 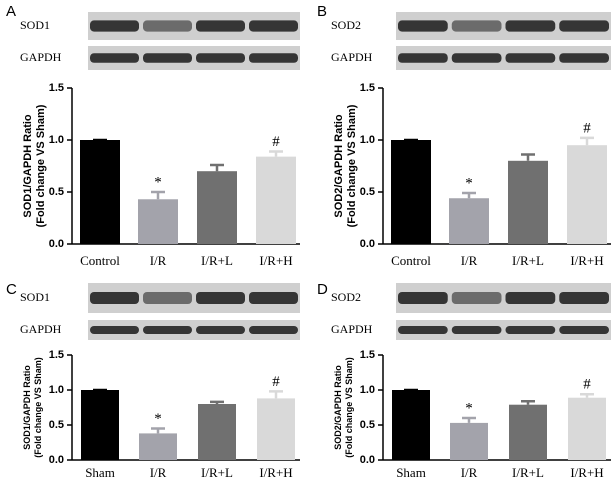 I want to click on panel-letter: C, so click(x=11, y=289).